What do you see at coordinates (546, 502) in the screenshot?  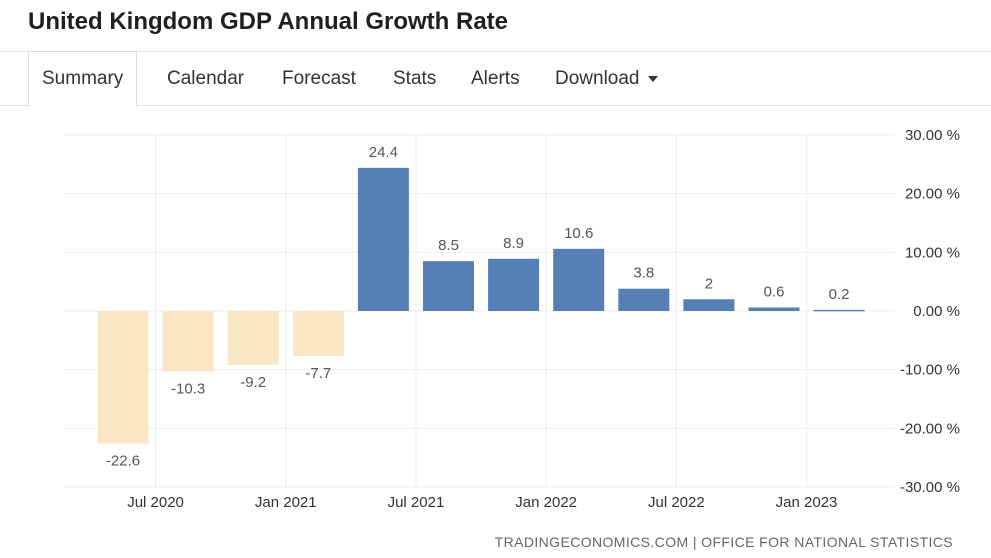 I see `x-tick-label: Jan 2022` at bounding box center [546, 502].